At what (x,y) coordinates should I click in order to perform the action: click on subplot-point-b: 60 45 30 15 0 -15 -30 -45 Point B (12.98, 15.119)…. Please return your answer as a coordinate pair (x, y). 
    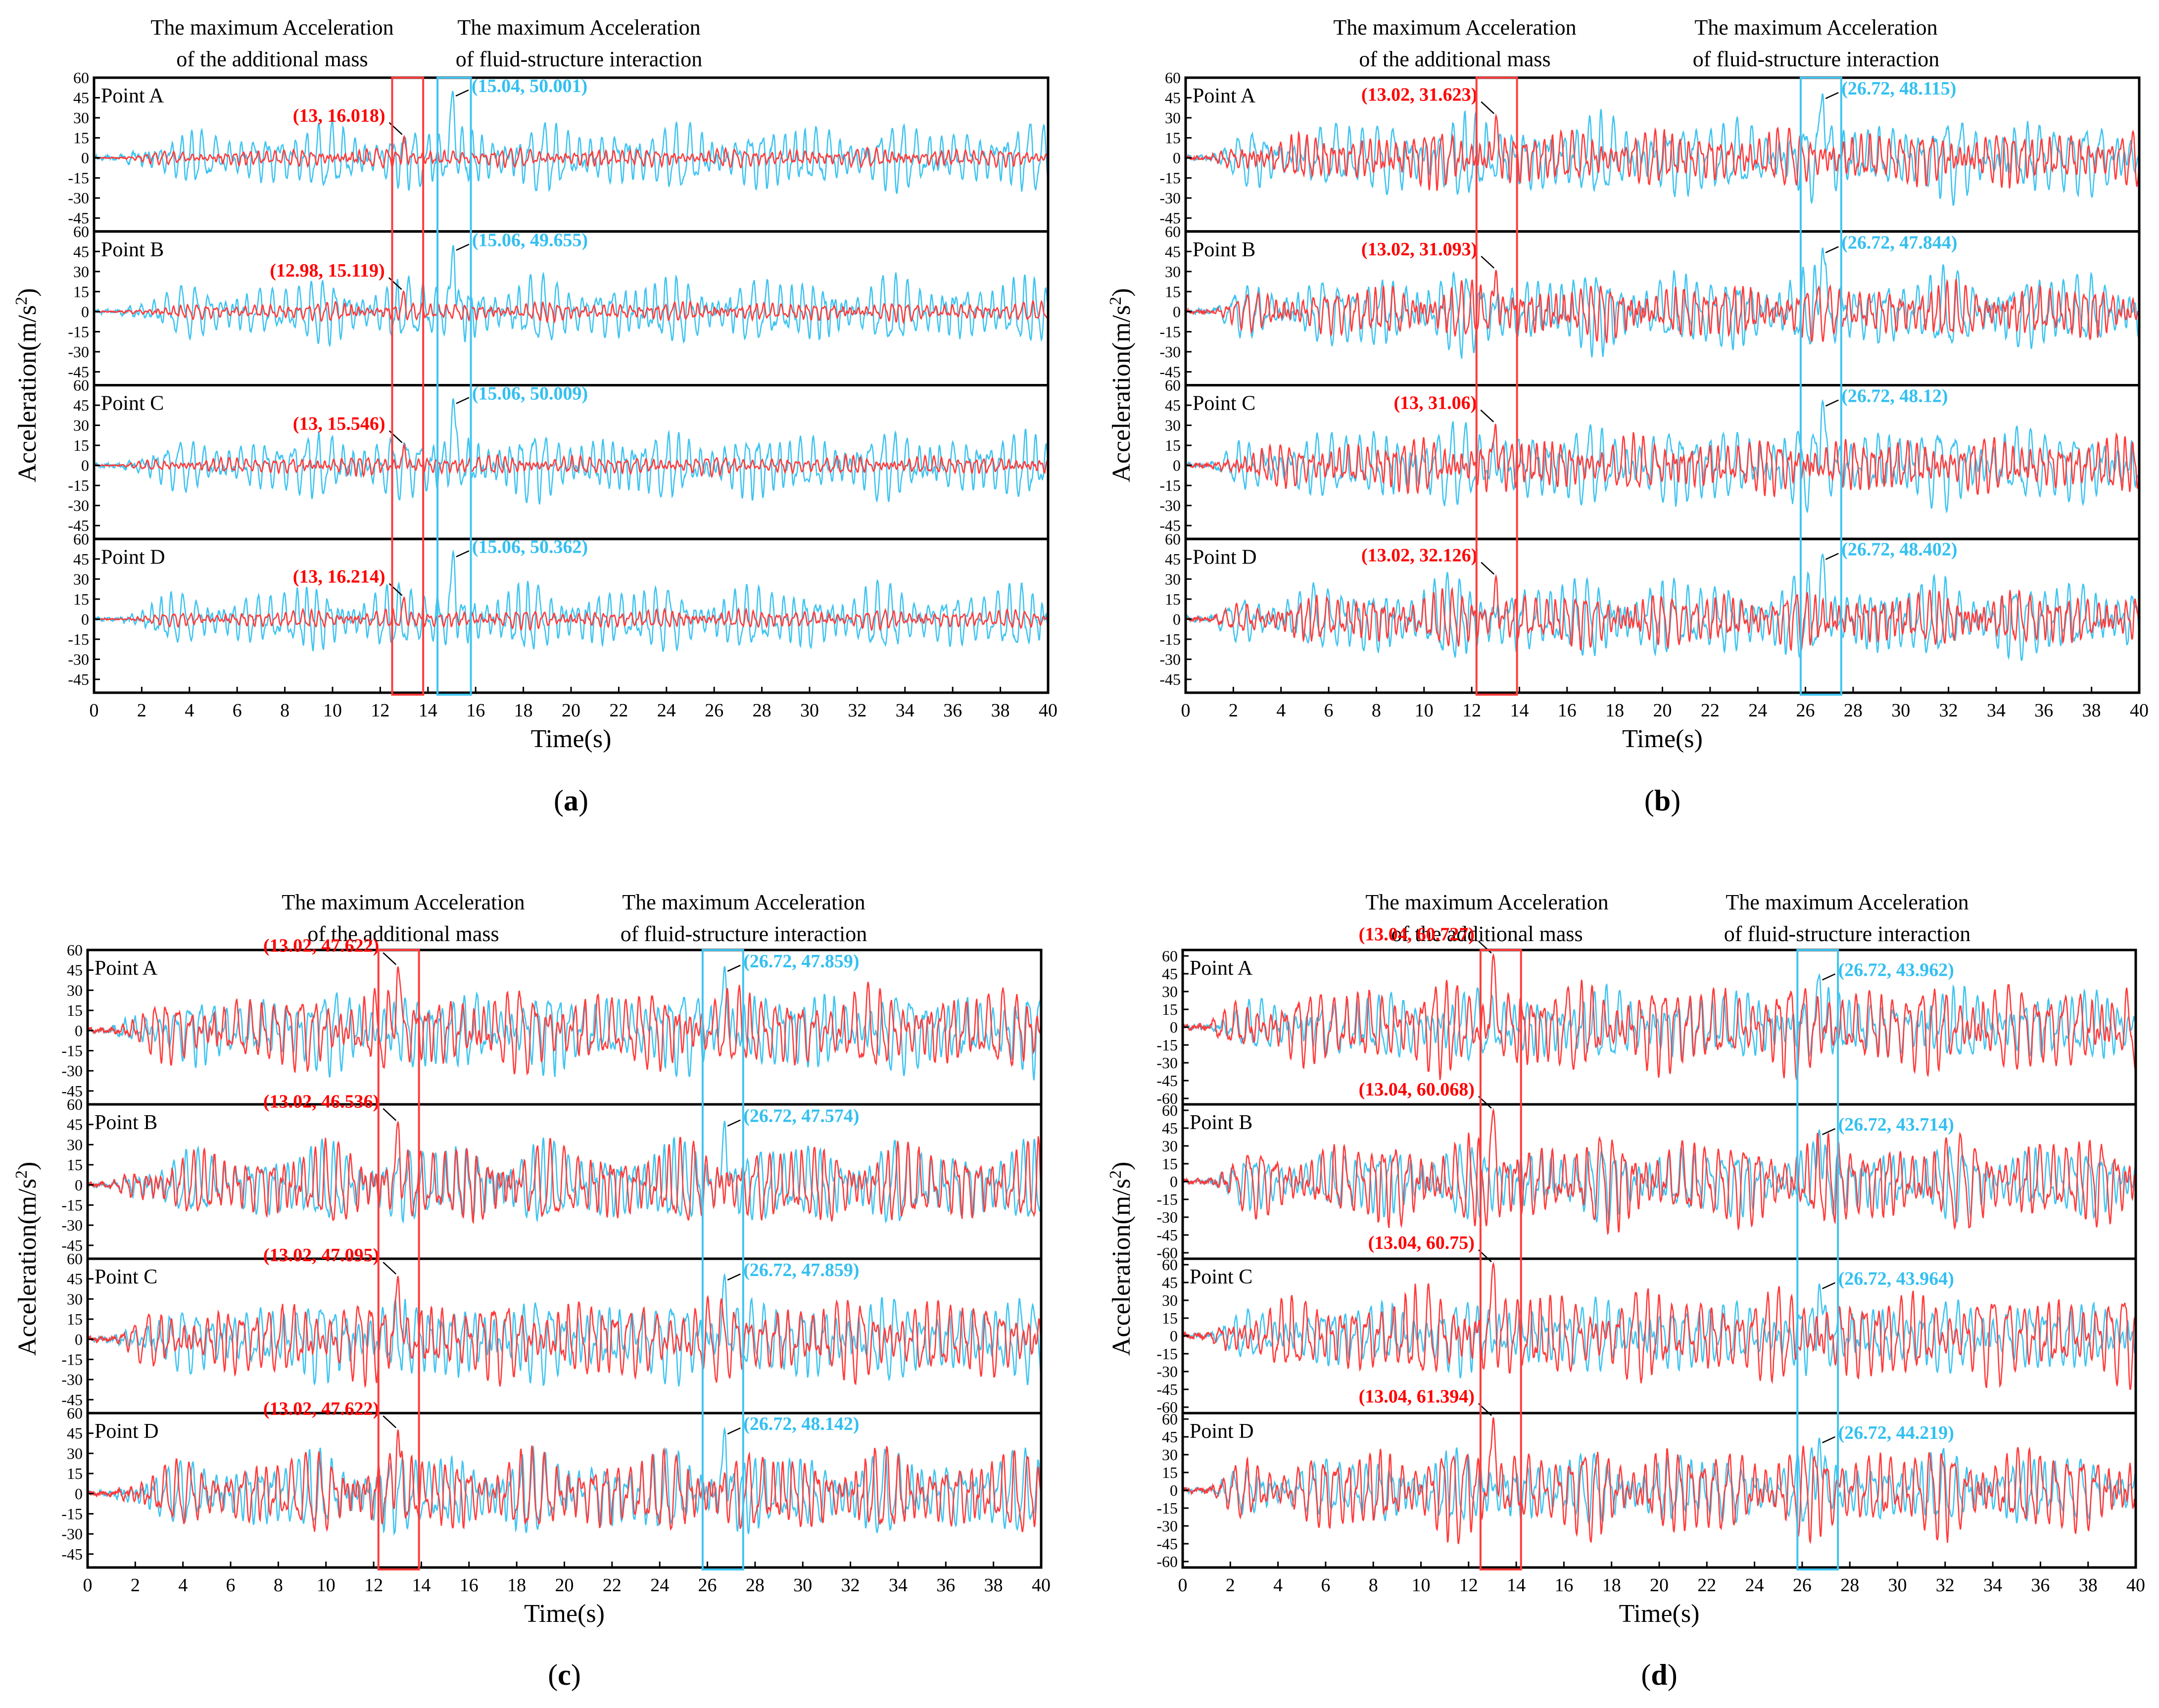
    Looking at the image, I should click on (559, 304).